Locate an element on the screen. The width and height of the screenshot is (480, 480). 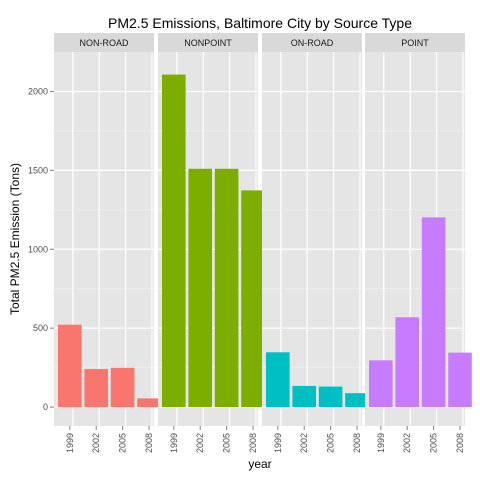
facet-strip-label: POINT is located at coordinates (415, 43).